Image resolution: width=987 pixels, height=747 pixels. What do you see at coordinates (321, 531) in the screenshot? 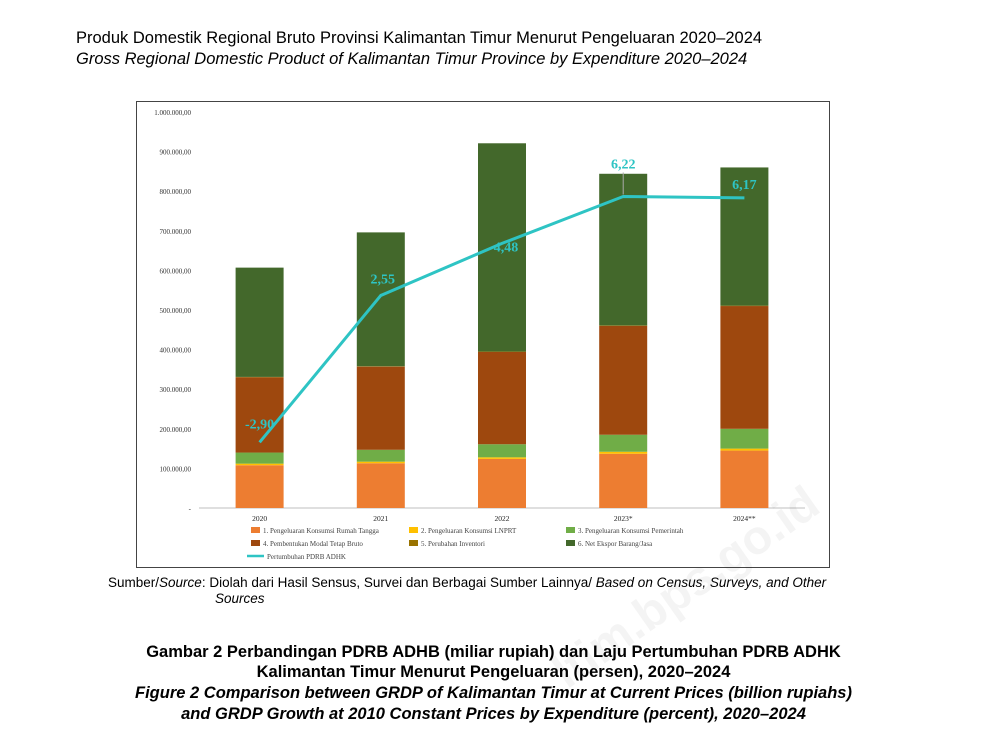
I see `legend-label: 1. Pengeluaran Konsumsi Rumah Tangga` at bounding box center [321, 531].